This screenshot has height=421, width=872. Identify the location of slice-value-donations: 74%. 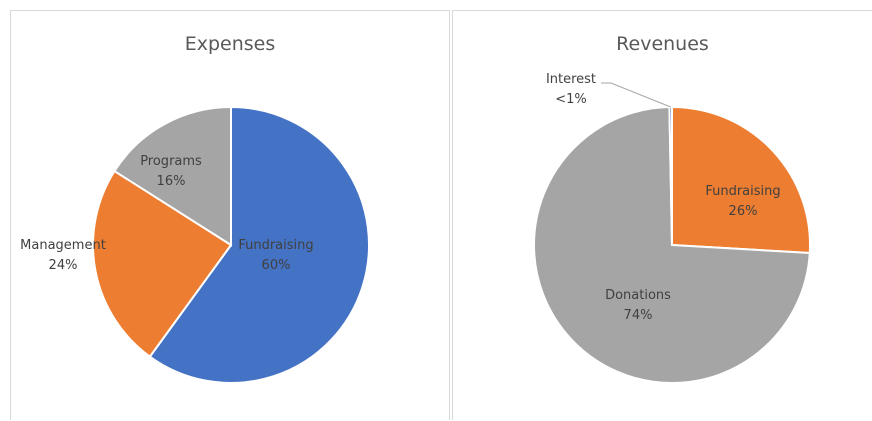
(638, 315).